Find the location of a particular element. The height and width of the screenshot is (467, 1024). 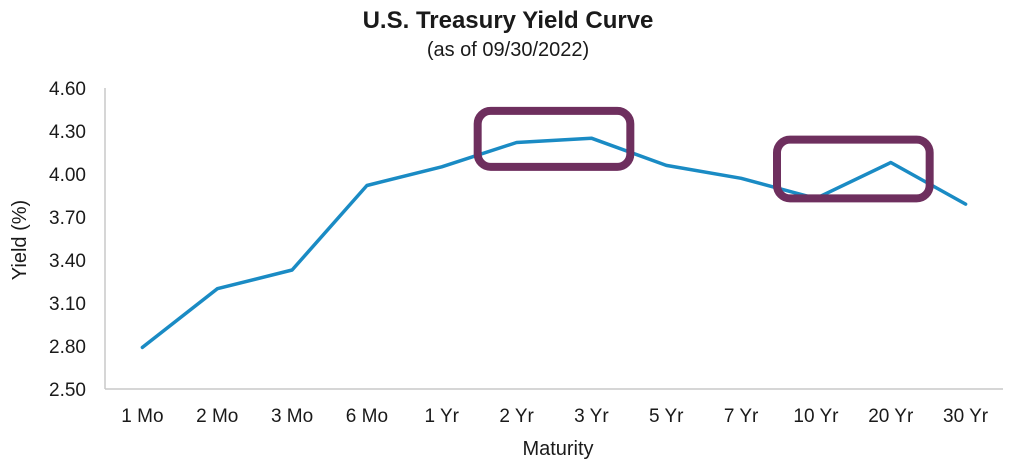

y-tick-label: 4.30 is located at coordinates (67, 132).